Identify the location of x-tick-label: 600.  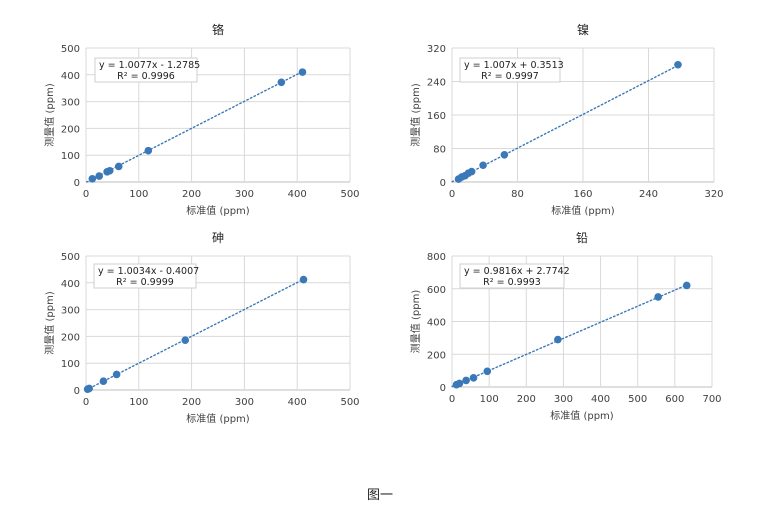
(674, 399).